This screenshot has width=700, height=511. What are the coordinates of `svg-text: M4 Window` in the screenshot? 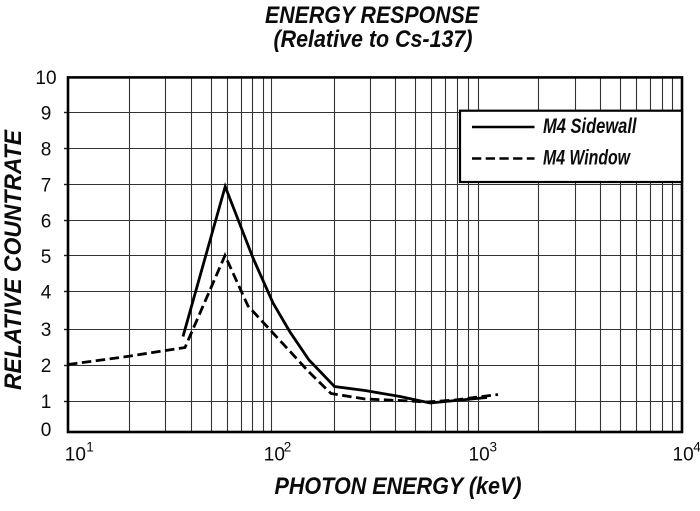 It's located at (587, 158).